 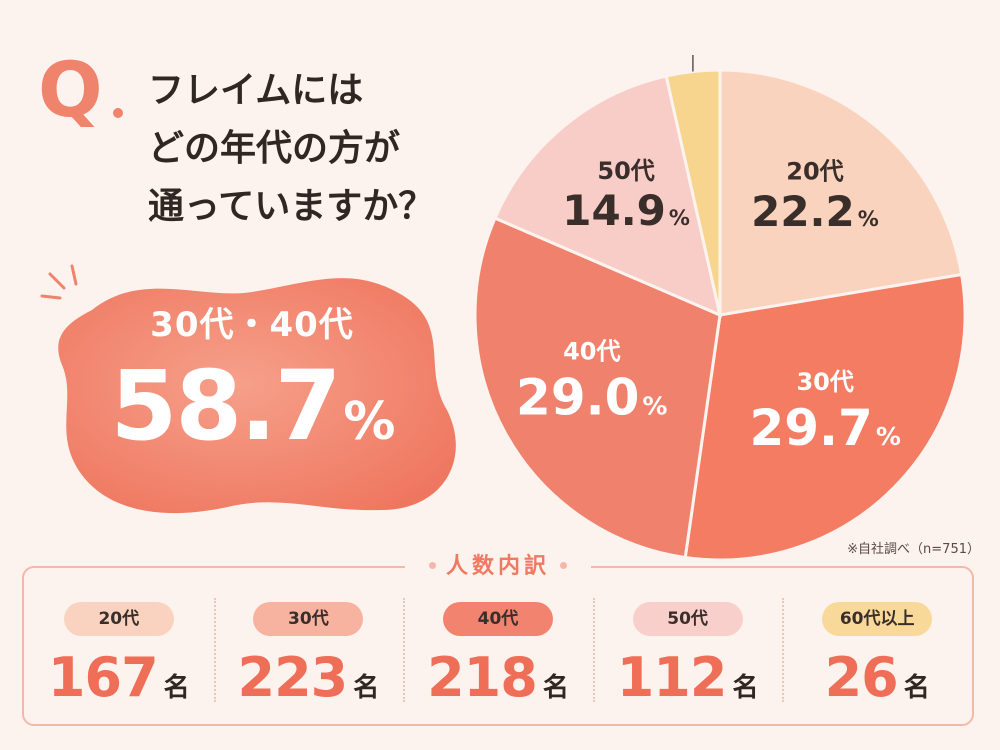 I want to click on highlight-blob, so click(x=257, y=396).